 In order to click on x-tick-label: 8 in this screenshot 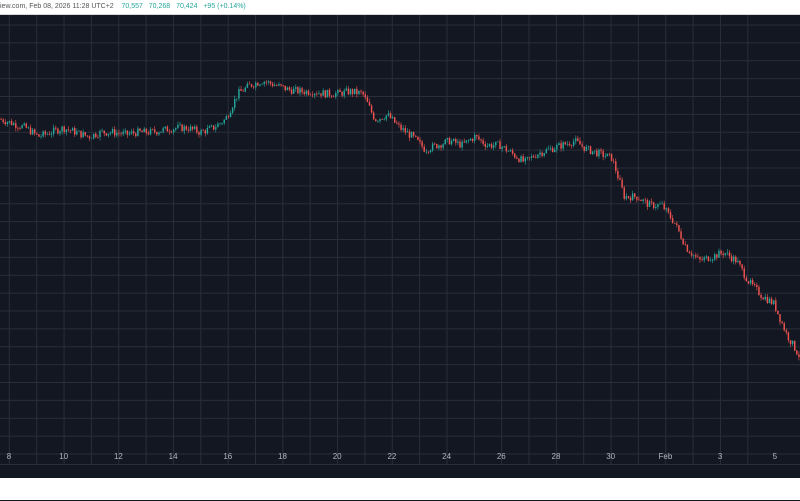, I will do `click(9, 456)`.